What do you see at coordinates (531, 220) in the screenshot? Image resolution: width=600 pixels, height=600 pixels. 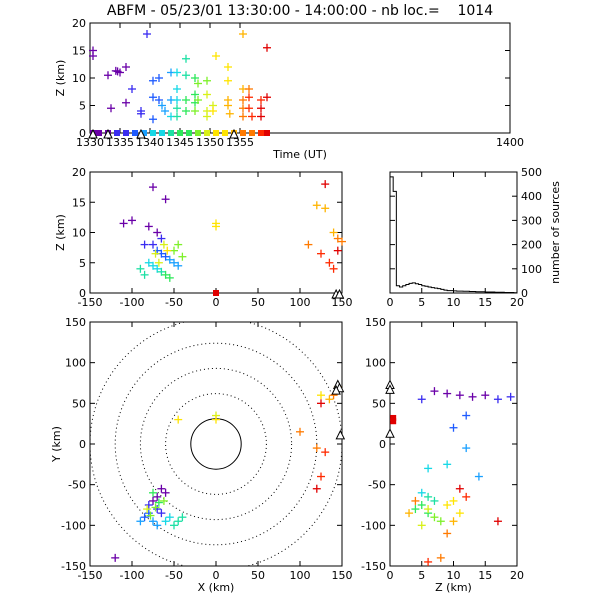 I see `y-tick-label: 300` at bounding box center [531, 220].